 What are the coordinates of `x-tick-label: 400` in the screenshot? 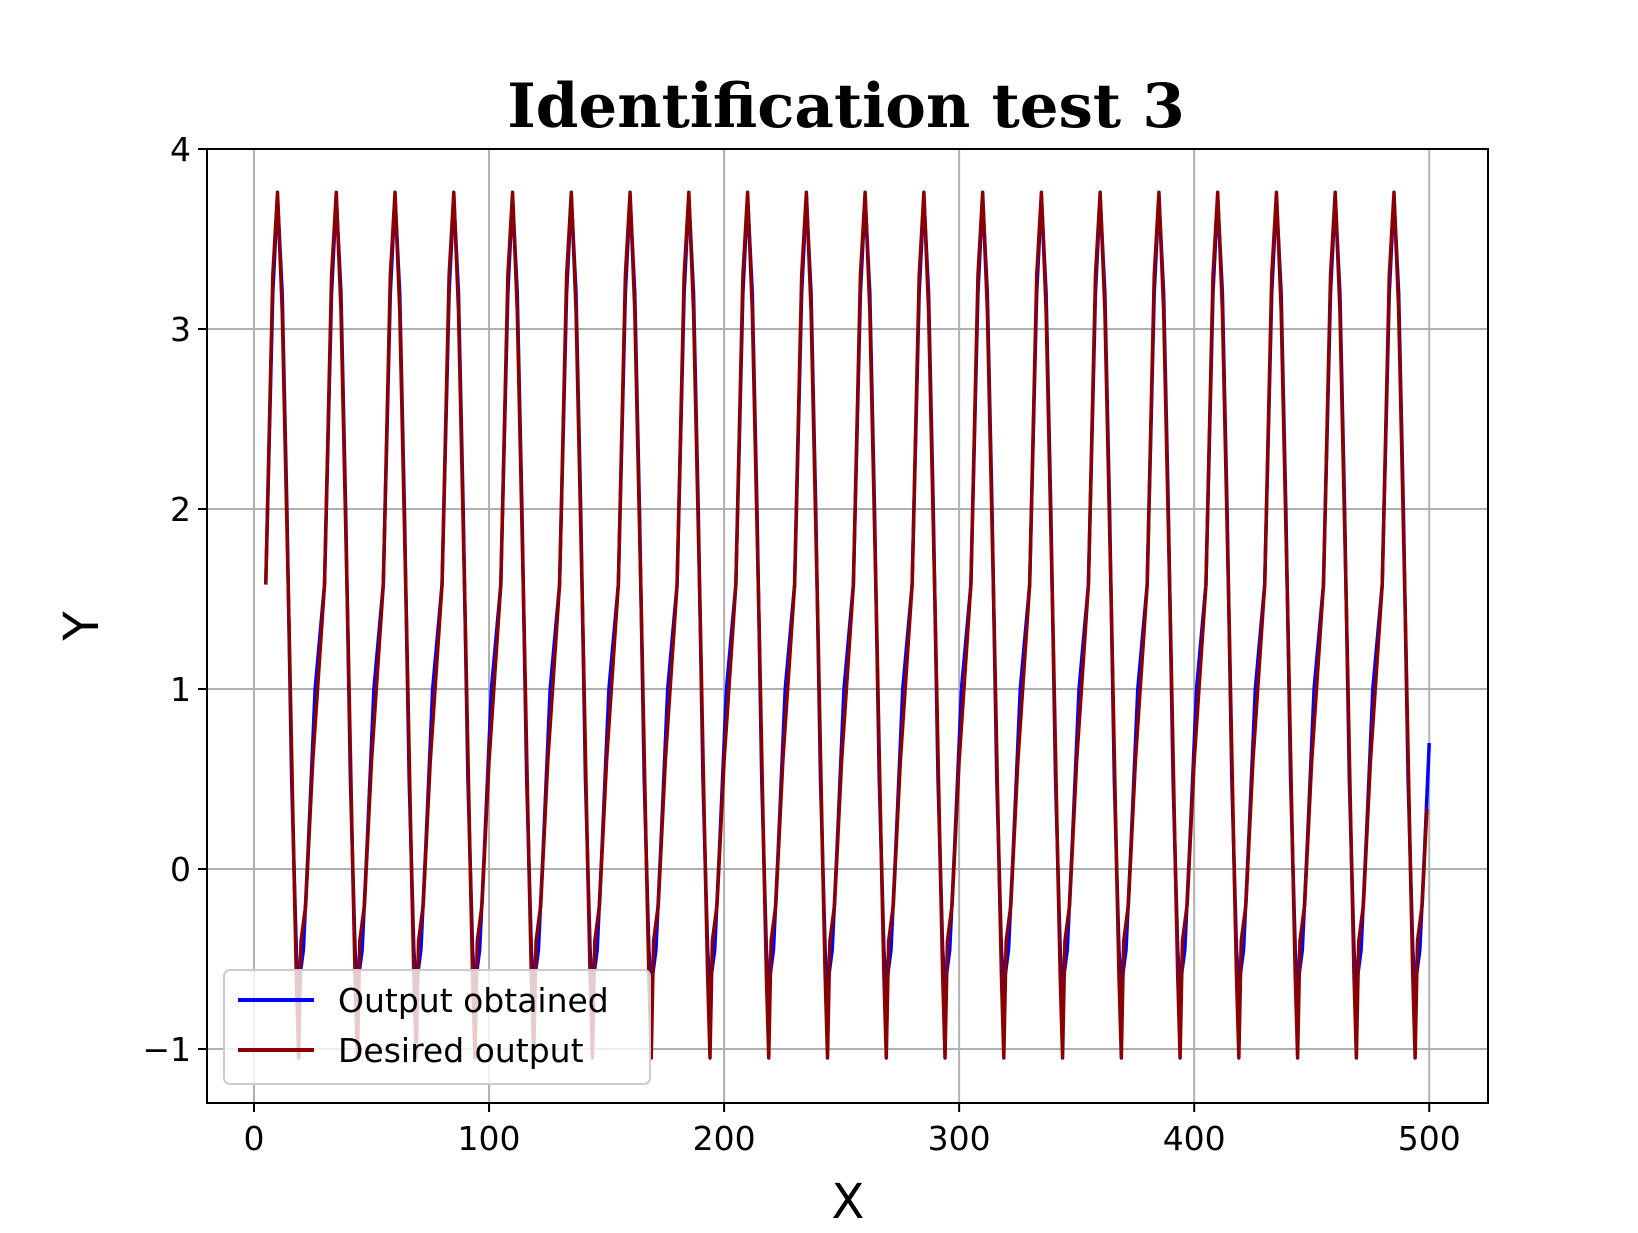 It's located at (1194, 1138).